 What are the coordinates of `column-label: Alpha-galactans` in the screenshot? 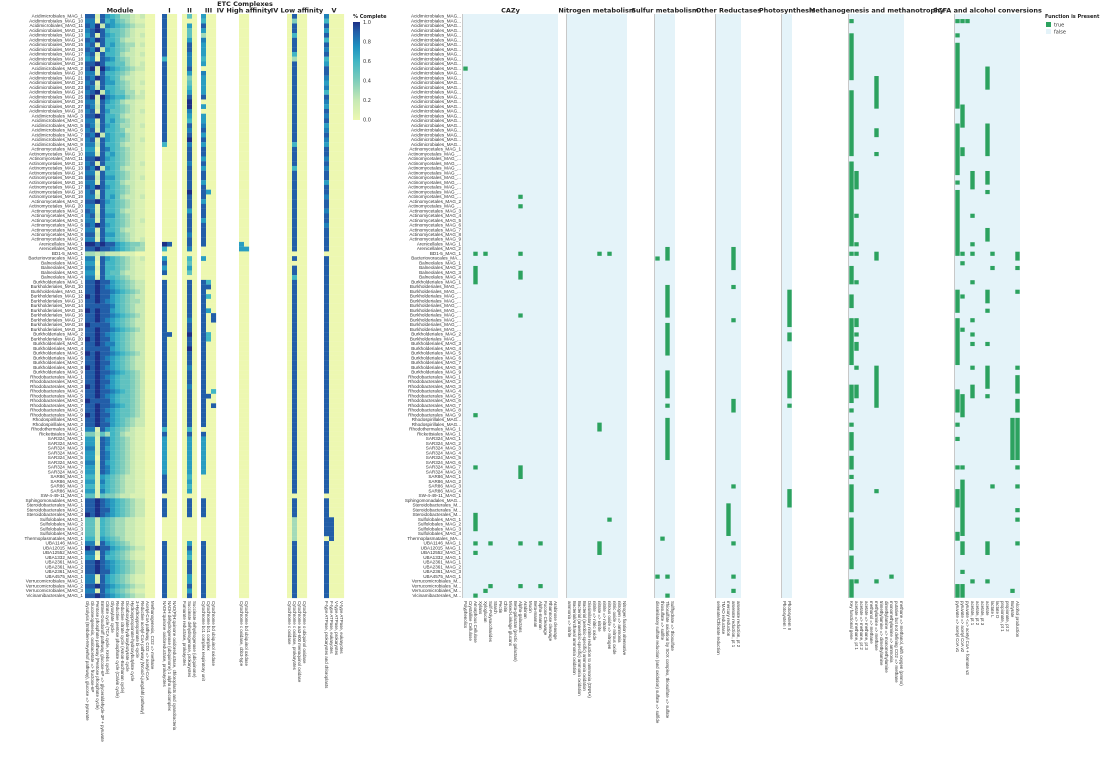 It's located at (520, 617).